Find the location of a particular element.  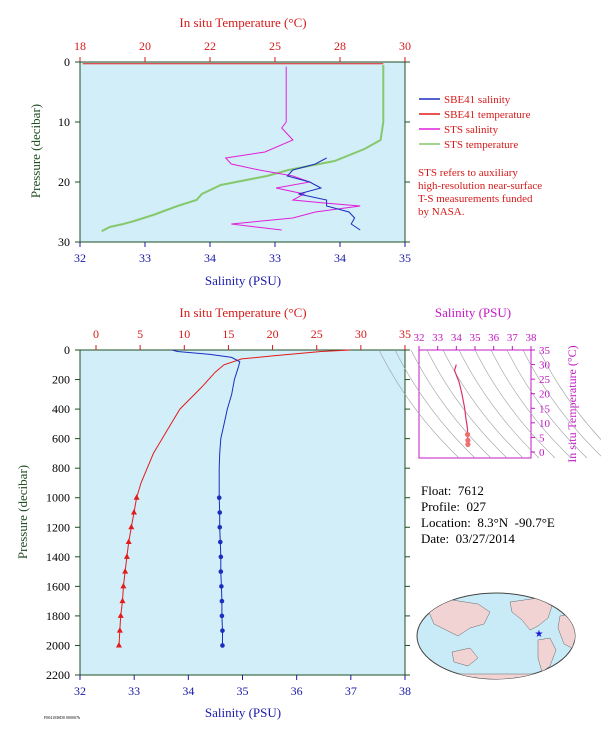

ts-temp-tick-label: 30 is located at coordinates (545, 366).